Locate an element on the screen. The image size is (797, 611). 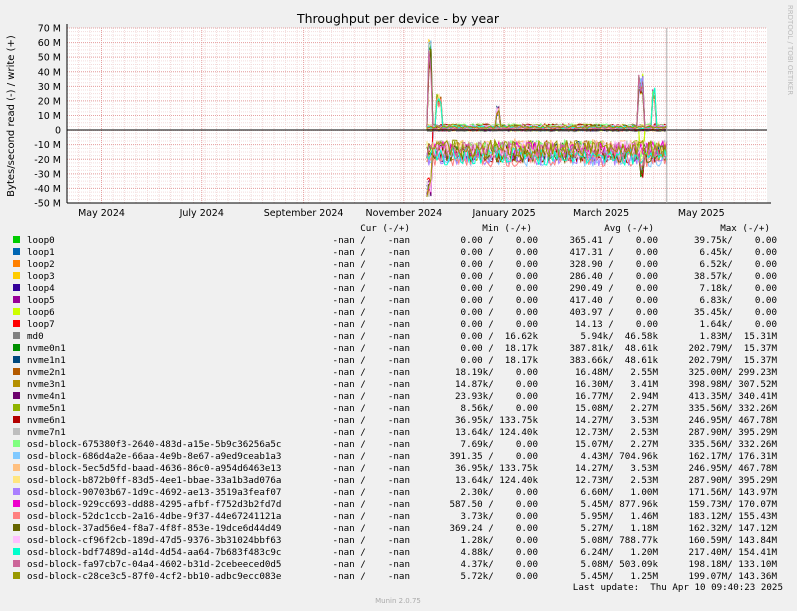
legend-avg: 6.24M/ 1.20M is located at coordinates (620, 552).